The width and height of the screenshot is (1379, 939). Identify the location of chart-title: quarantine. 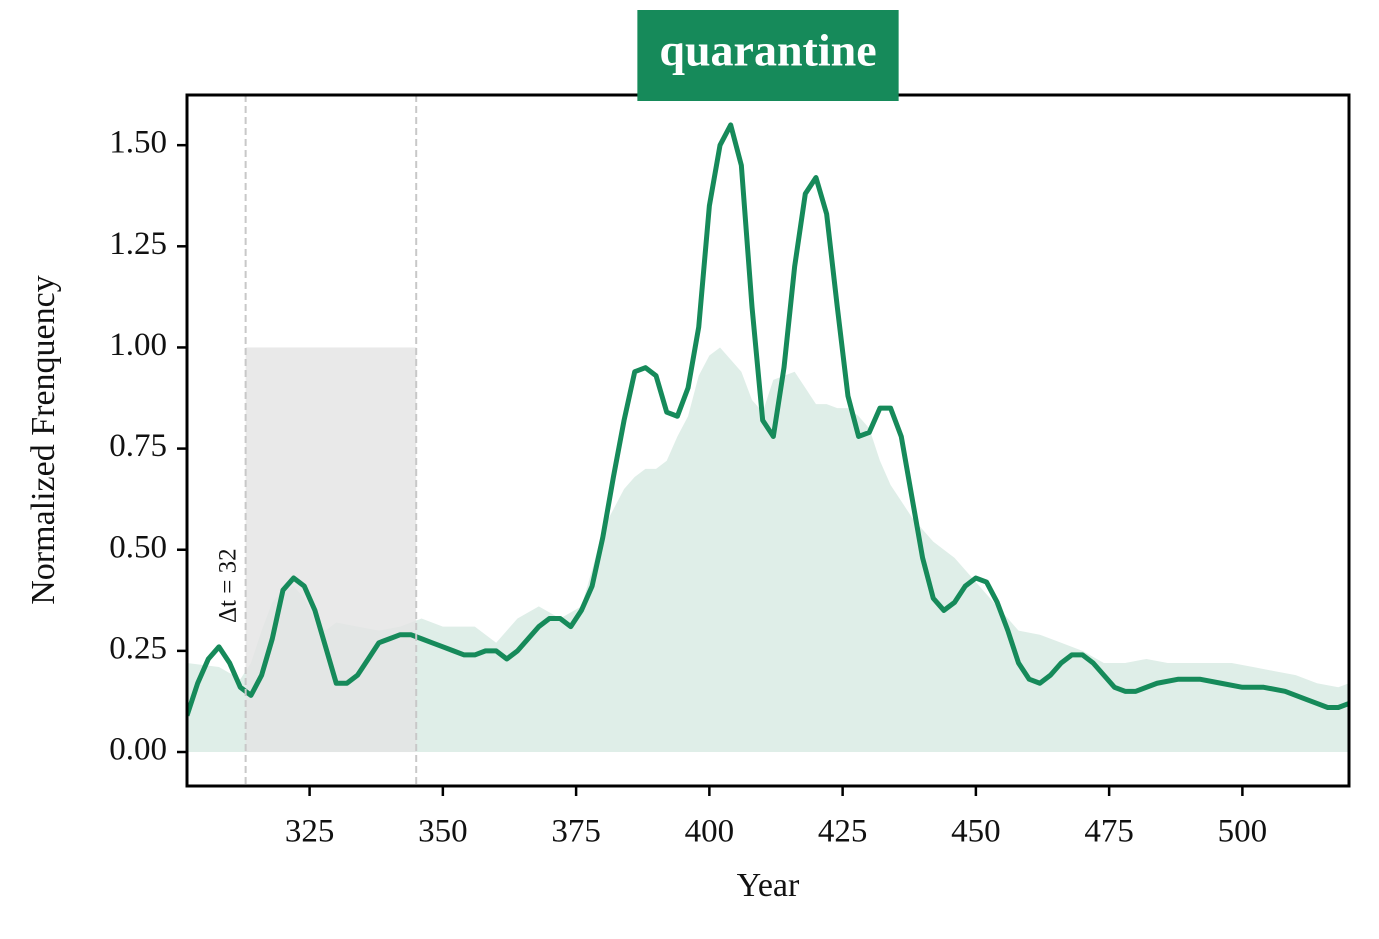
(767, 50).